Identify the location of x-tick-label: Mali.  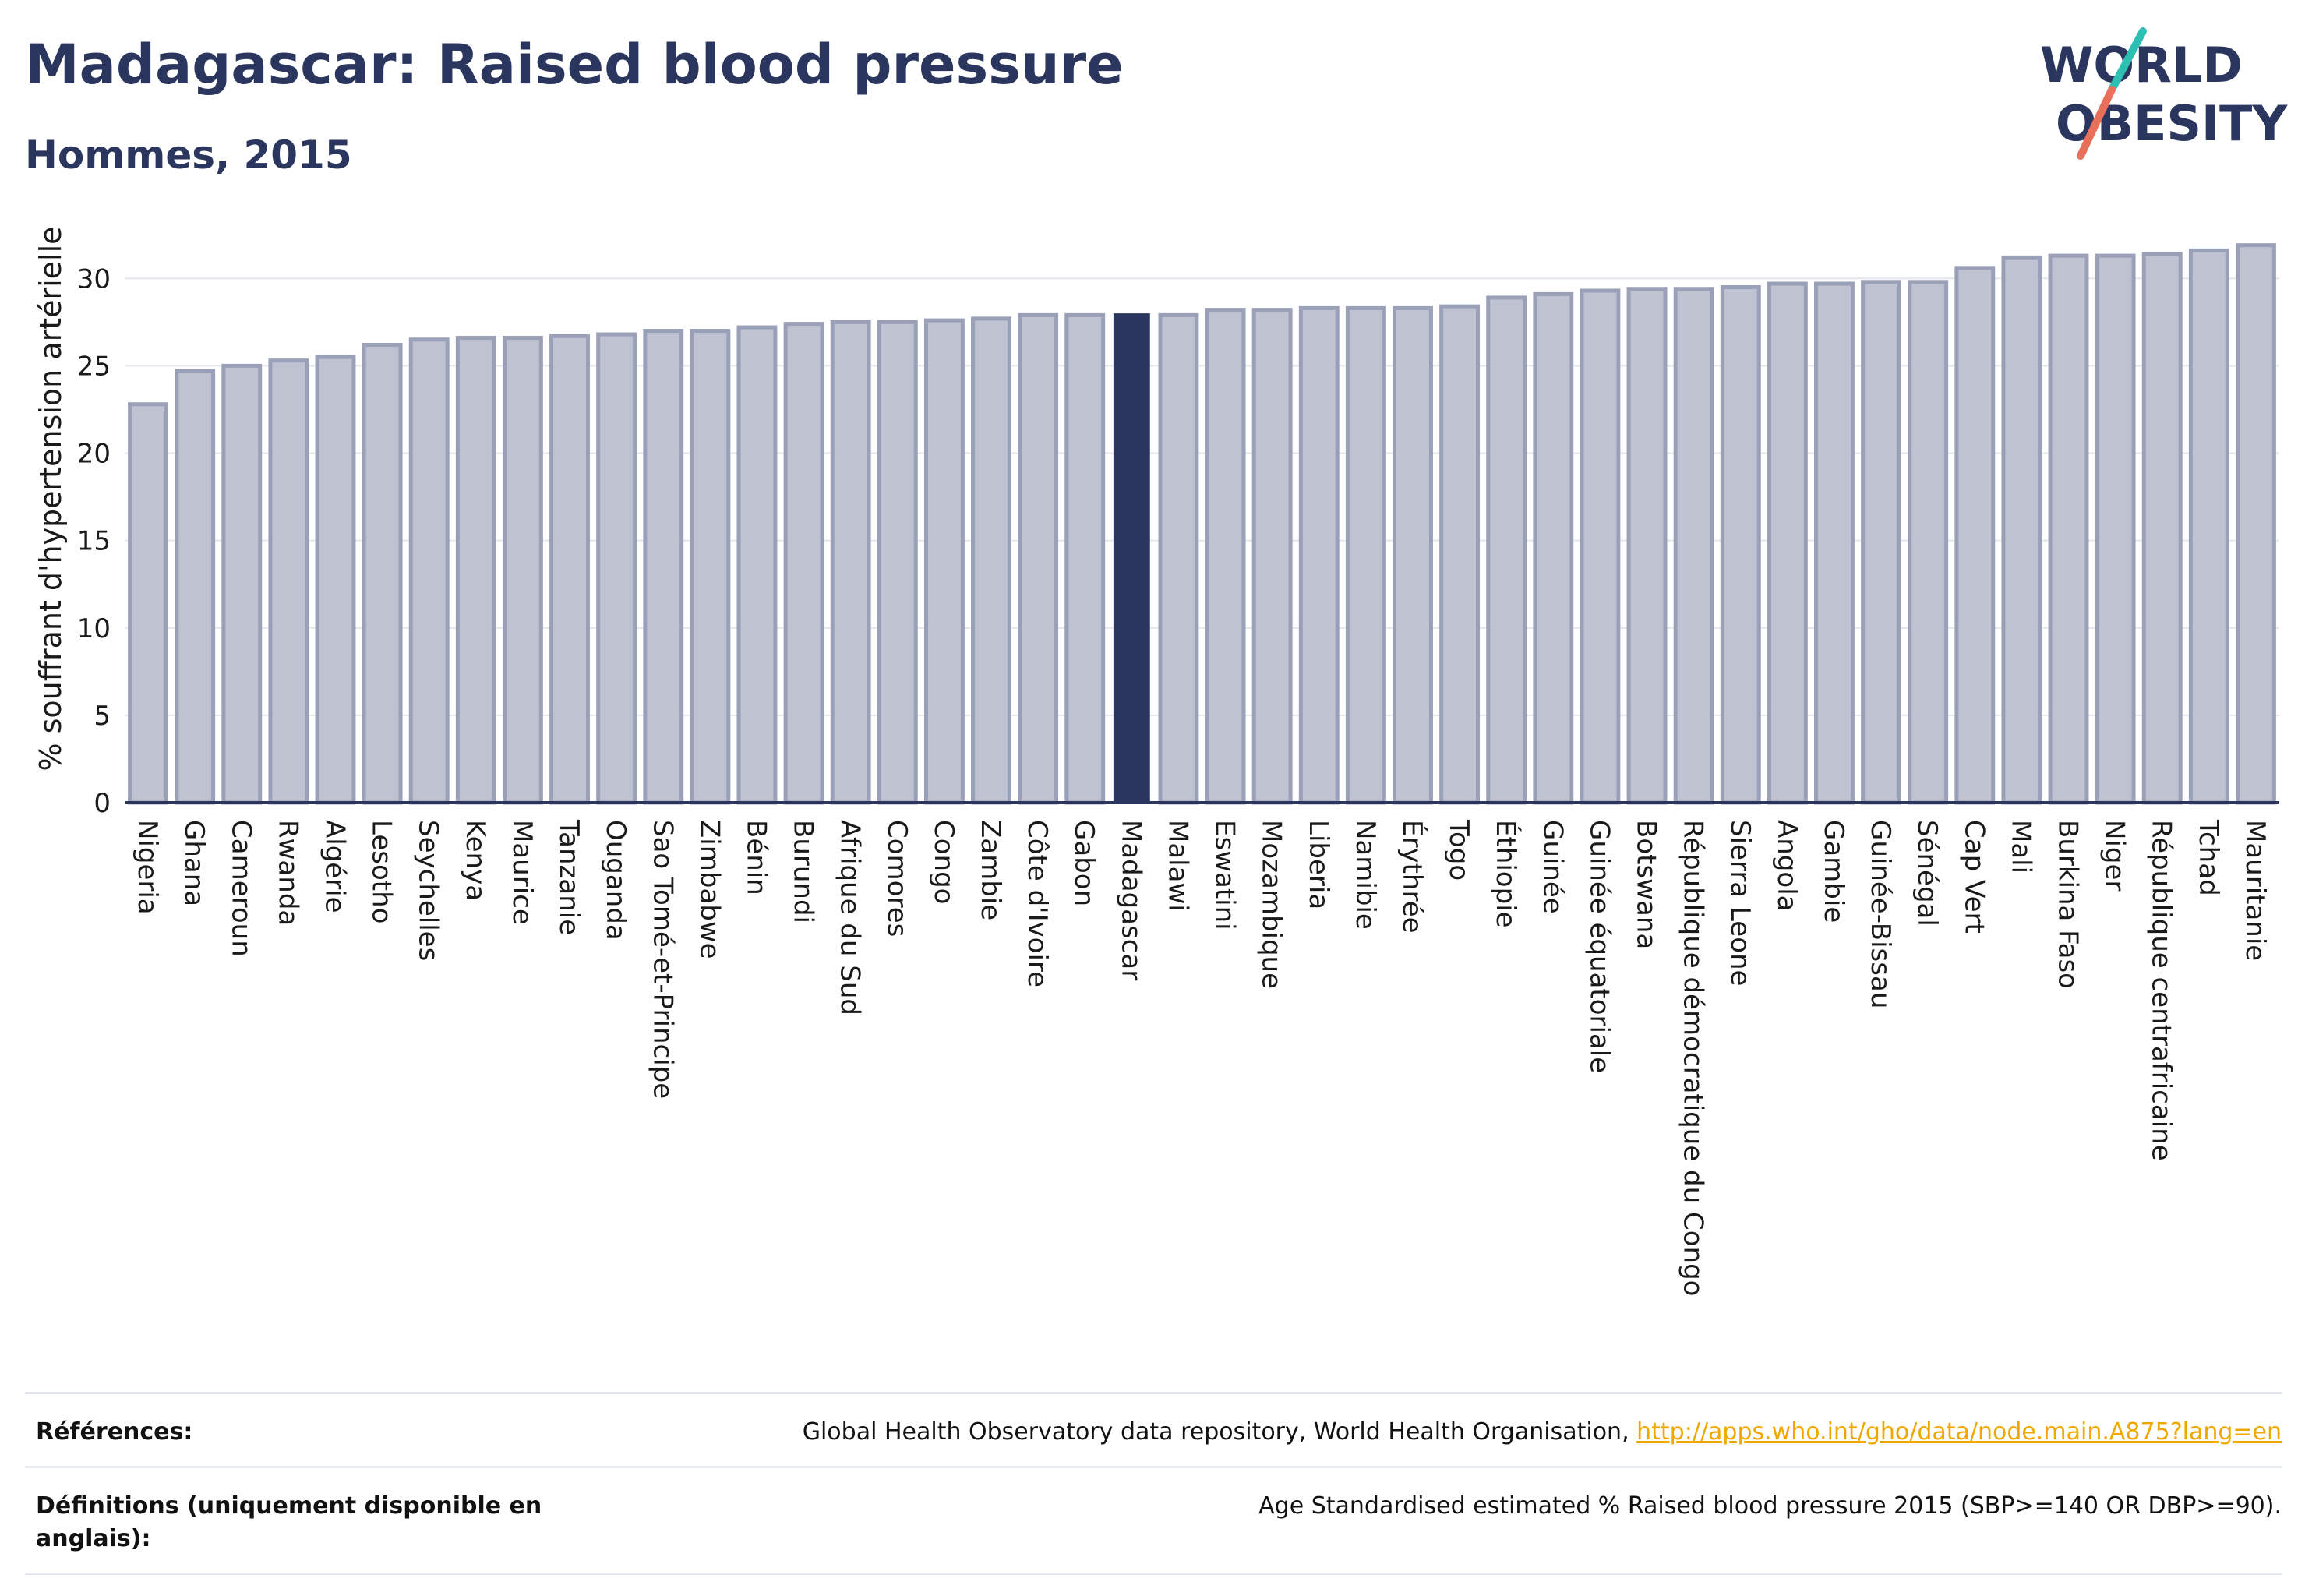
(2020, 847).